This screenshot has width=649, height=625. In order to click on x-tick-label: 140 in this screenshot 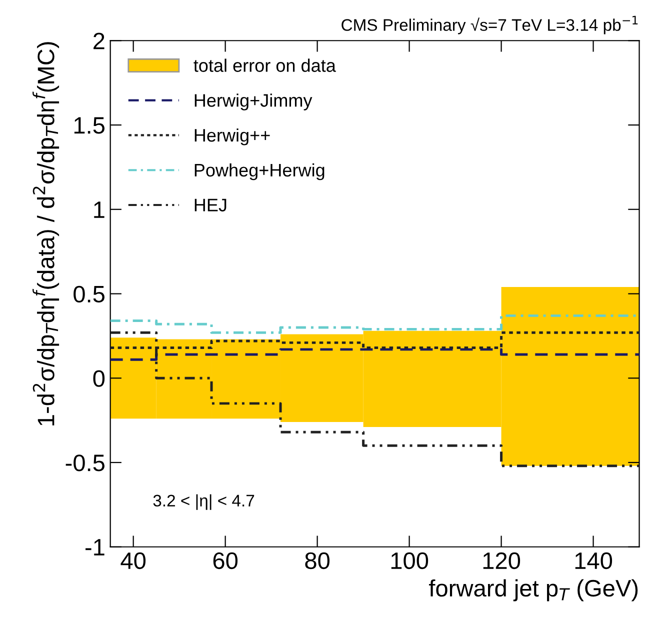, I will do `click(593, 561)`.